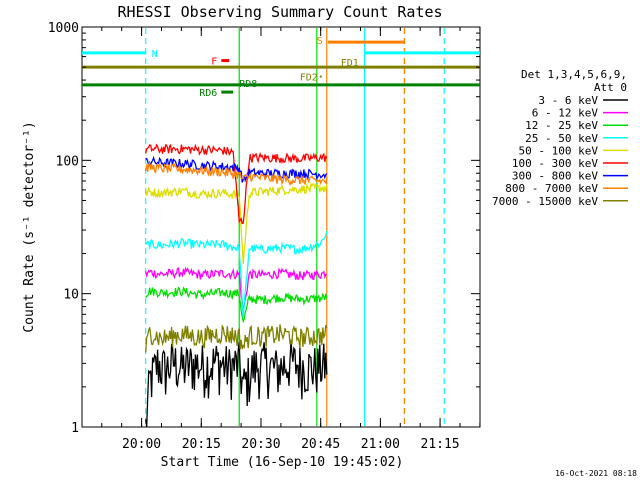  Describe the element at coordinates (596, 473) in the screenshot. I see `footer-date: 16-Oct-2021 08:18` at that location.